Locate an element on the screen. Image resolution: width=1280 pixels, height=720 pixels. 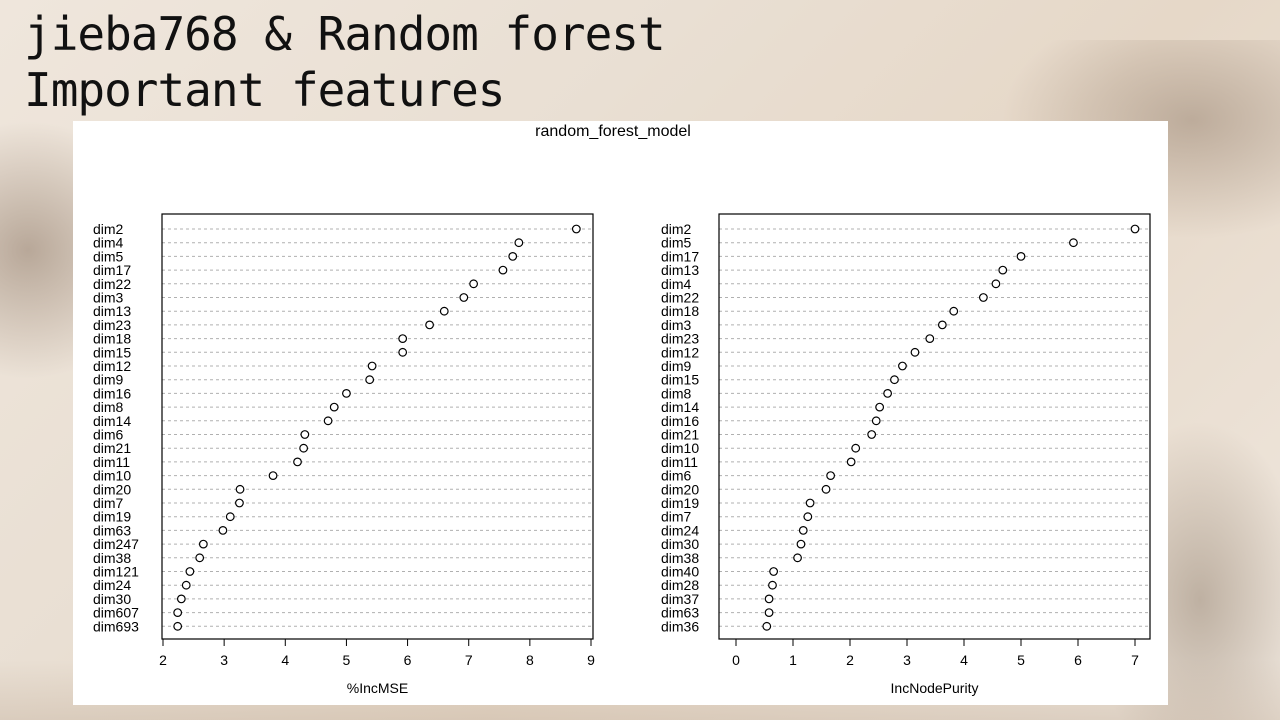
x-tick-label: 2 is located at coordinates (163, 660).